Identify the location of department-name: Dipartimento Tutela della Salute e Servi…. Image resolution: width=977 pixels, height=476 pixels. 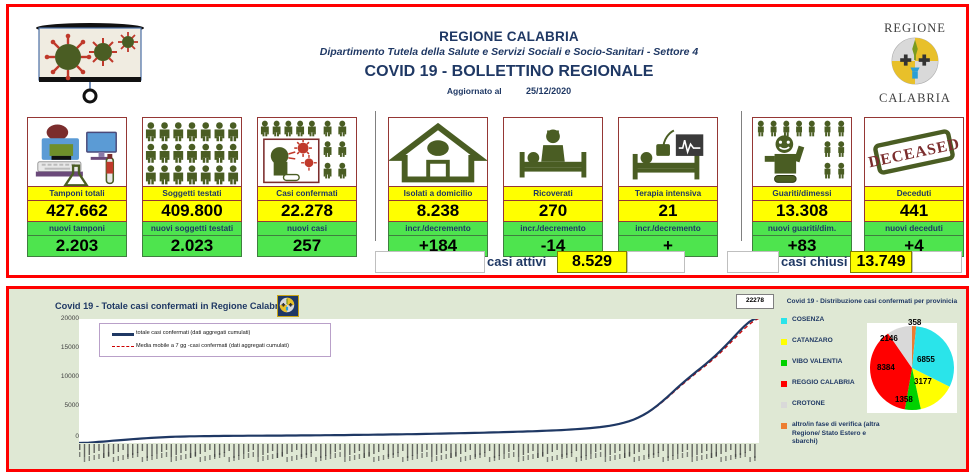
(509, 52).